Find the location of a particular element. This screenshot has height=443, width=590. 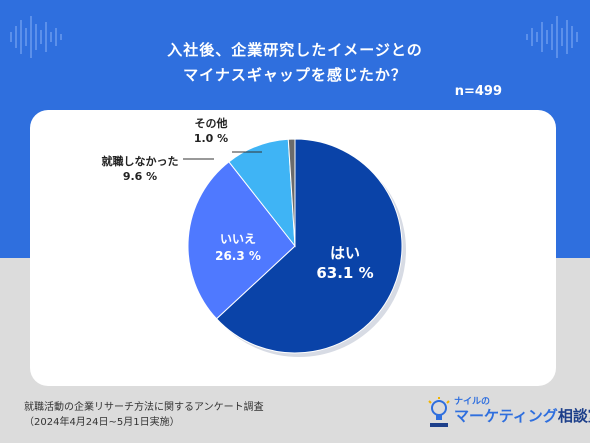

logo-text: マーケティング相談室 is located at coordinates (522, 415).